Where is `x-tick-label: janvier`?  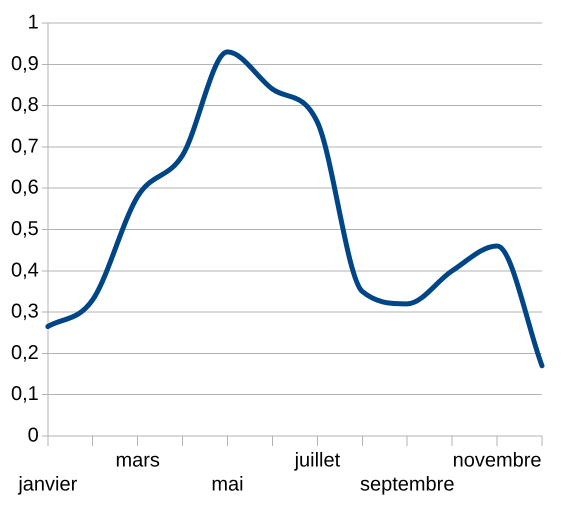 x-tick-label: janvier is located at coordinates (47, 485).